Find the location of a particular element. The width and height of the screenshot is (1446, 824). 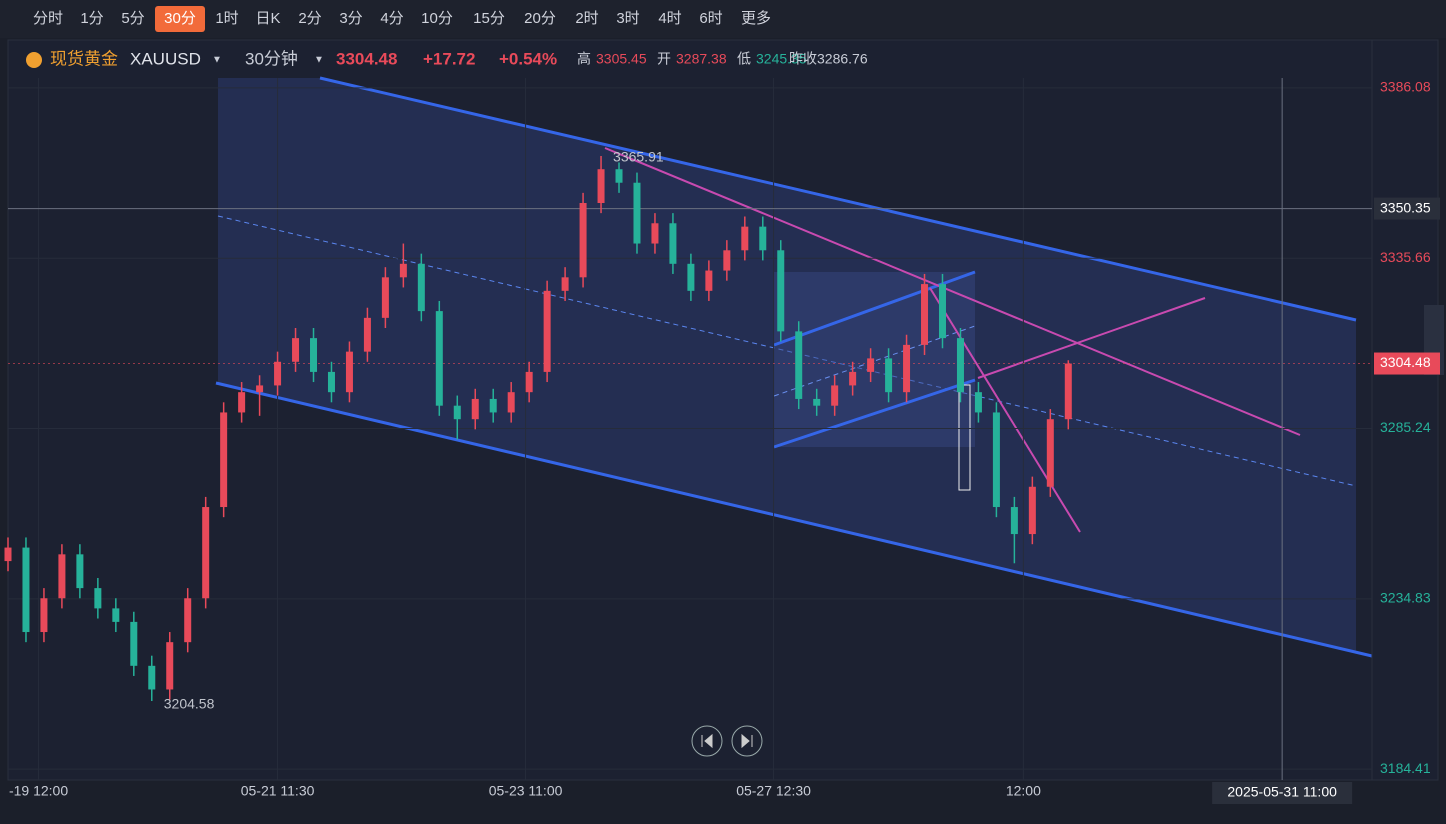

tab: 1分 is located at coordinates (91, 18).